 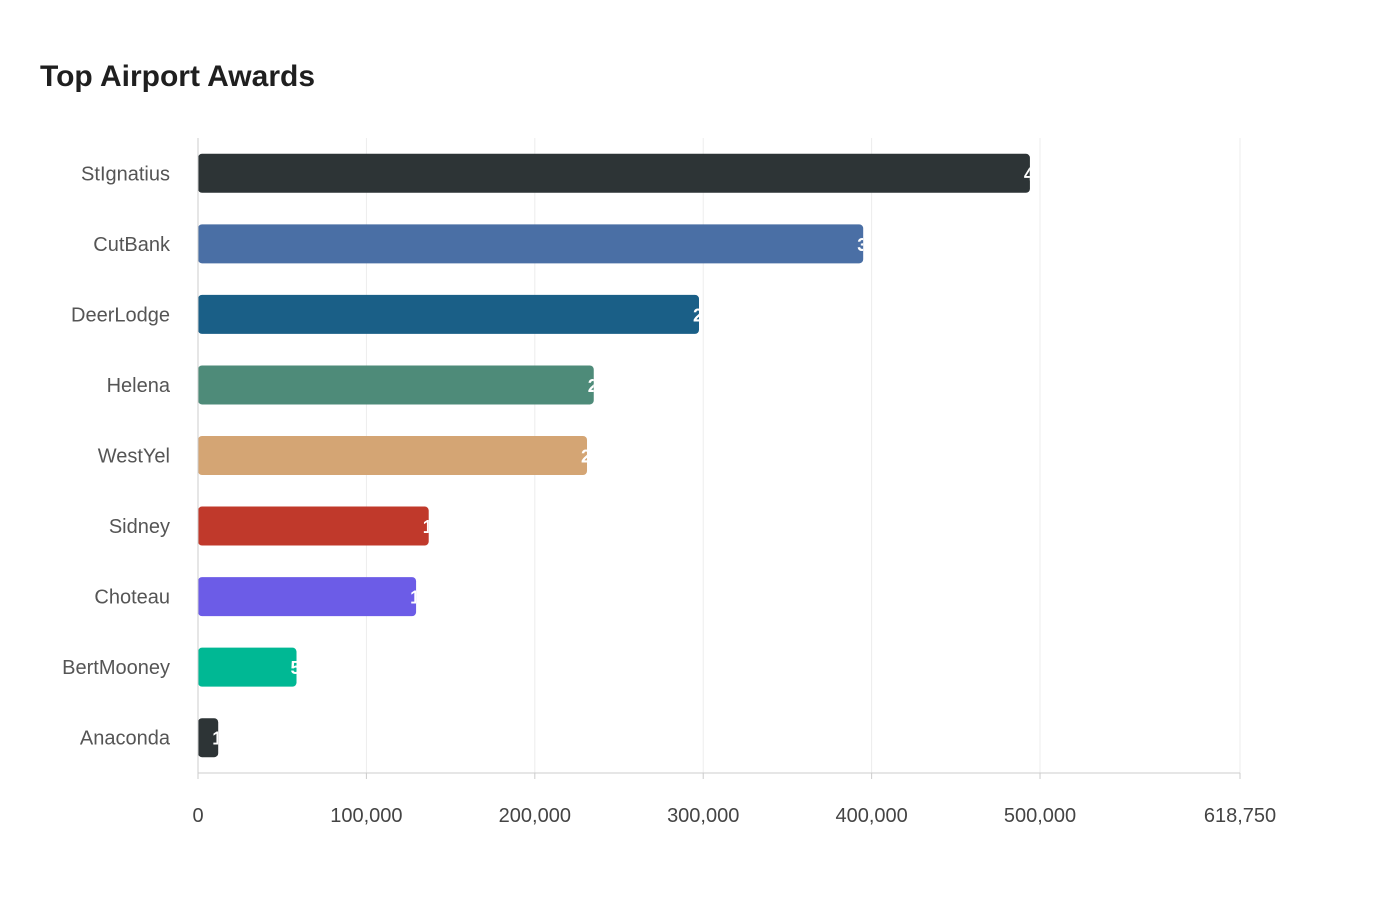 What do you see at coordinates (449, 314) in the screenshot?
I see `bar-deerlodge` at bounding box center [449, 314].